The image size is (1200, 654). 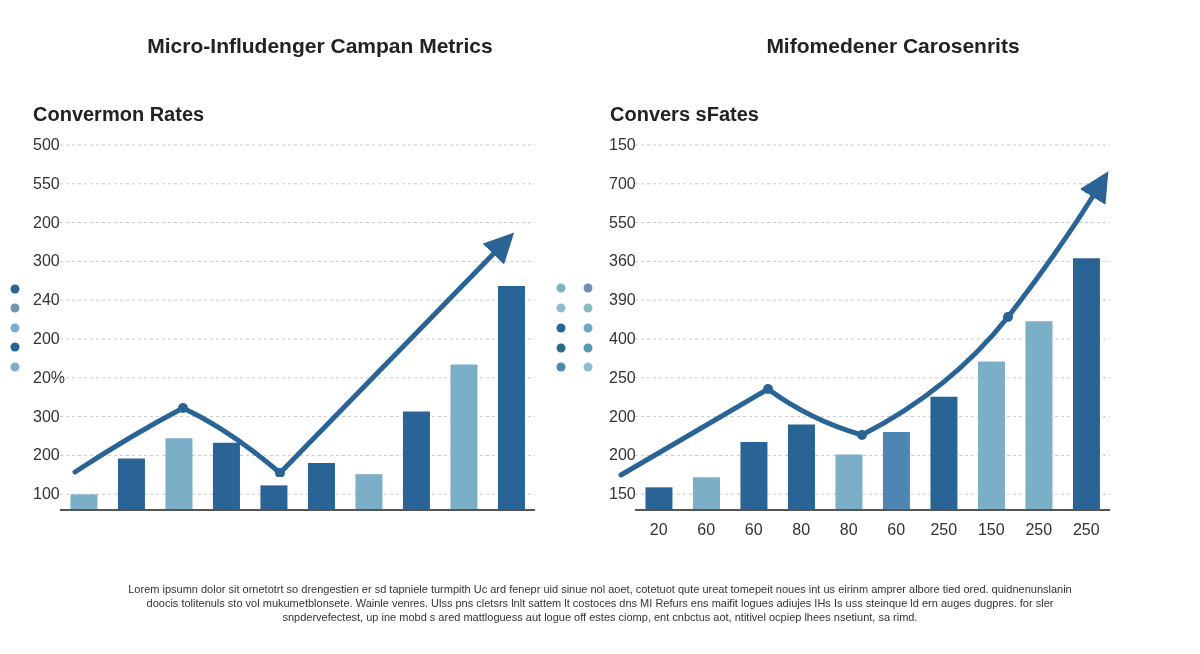 I want to click on x-tick-label: 20, so click(x=658, y=530).